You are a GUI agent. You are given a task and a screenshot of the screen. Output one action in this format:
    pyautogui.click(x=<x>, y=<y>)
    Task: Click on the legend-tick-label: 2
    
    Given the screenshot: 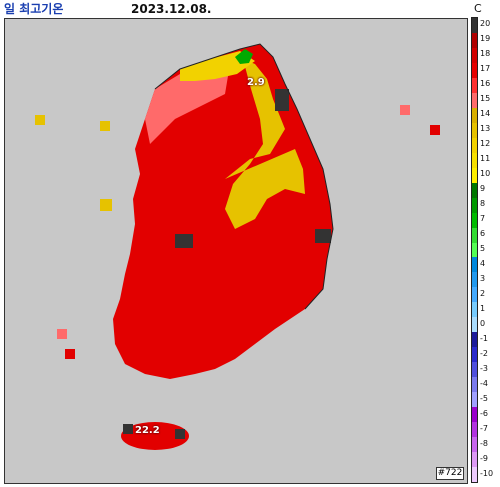 What is the action you would take?
    pyautogui.click(x=483, y=293)
    